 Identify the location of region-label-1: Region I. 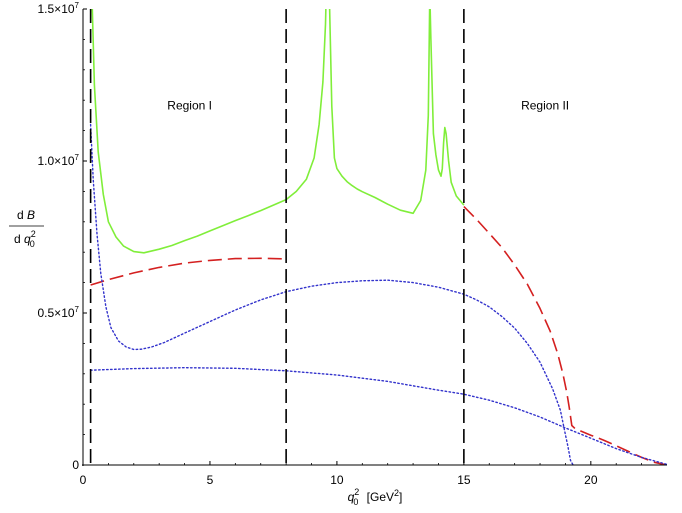
(189, 105).